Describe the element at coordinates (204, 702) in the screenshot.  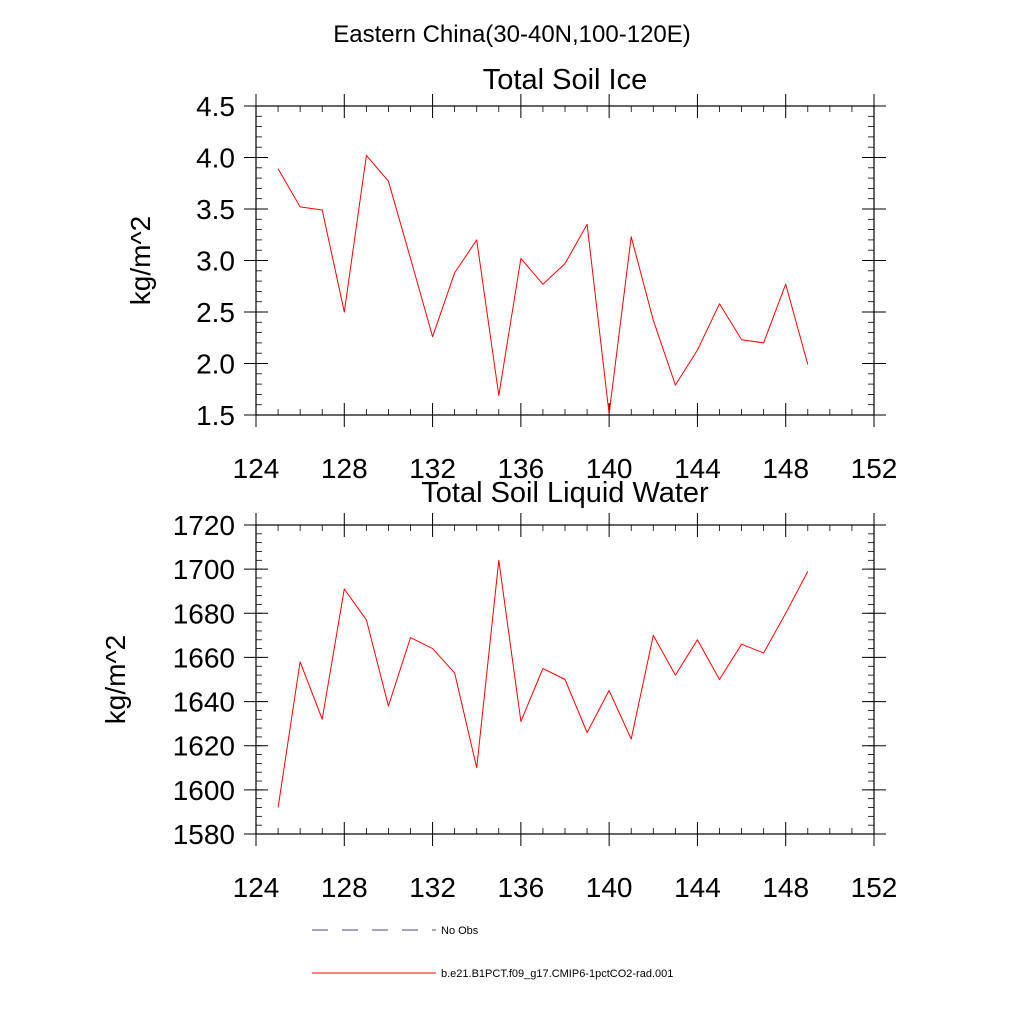
I see `y-tick-label: 1640` at that location.